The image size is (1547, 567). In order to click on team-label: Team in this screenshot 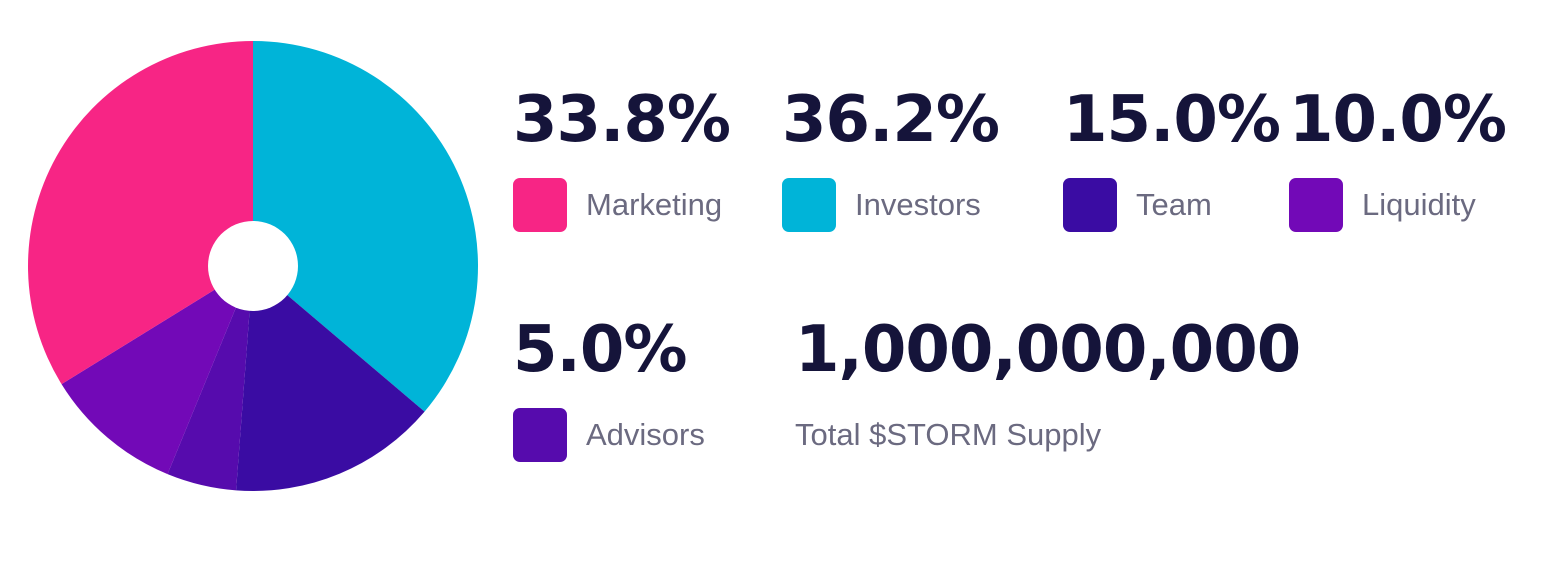, I will do `click(1174, 204)`.